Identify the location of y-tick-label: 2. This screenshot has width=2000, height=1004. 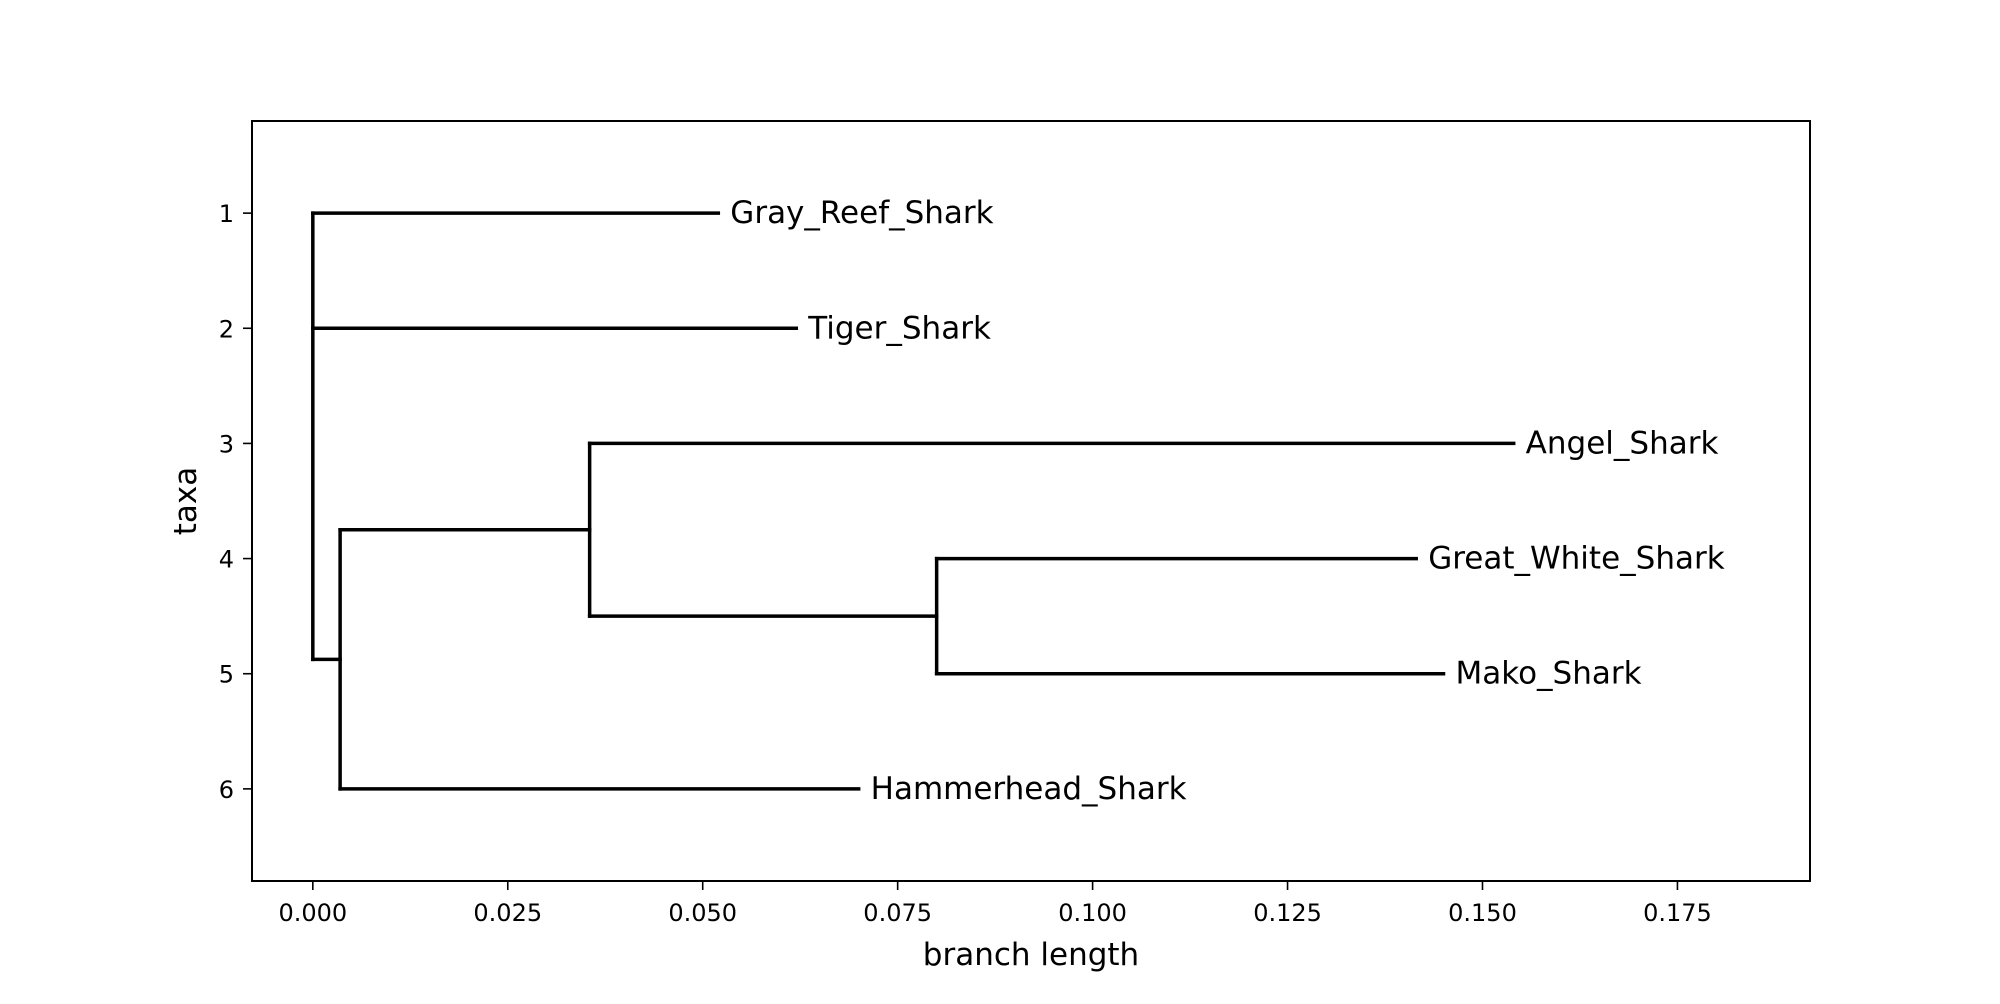
(226, 329).